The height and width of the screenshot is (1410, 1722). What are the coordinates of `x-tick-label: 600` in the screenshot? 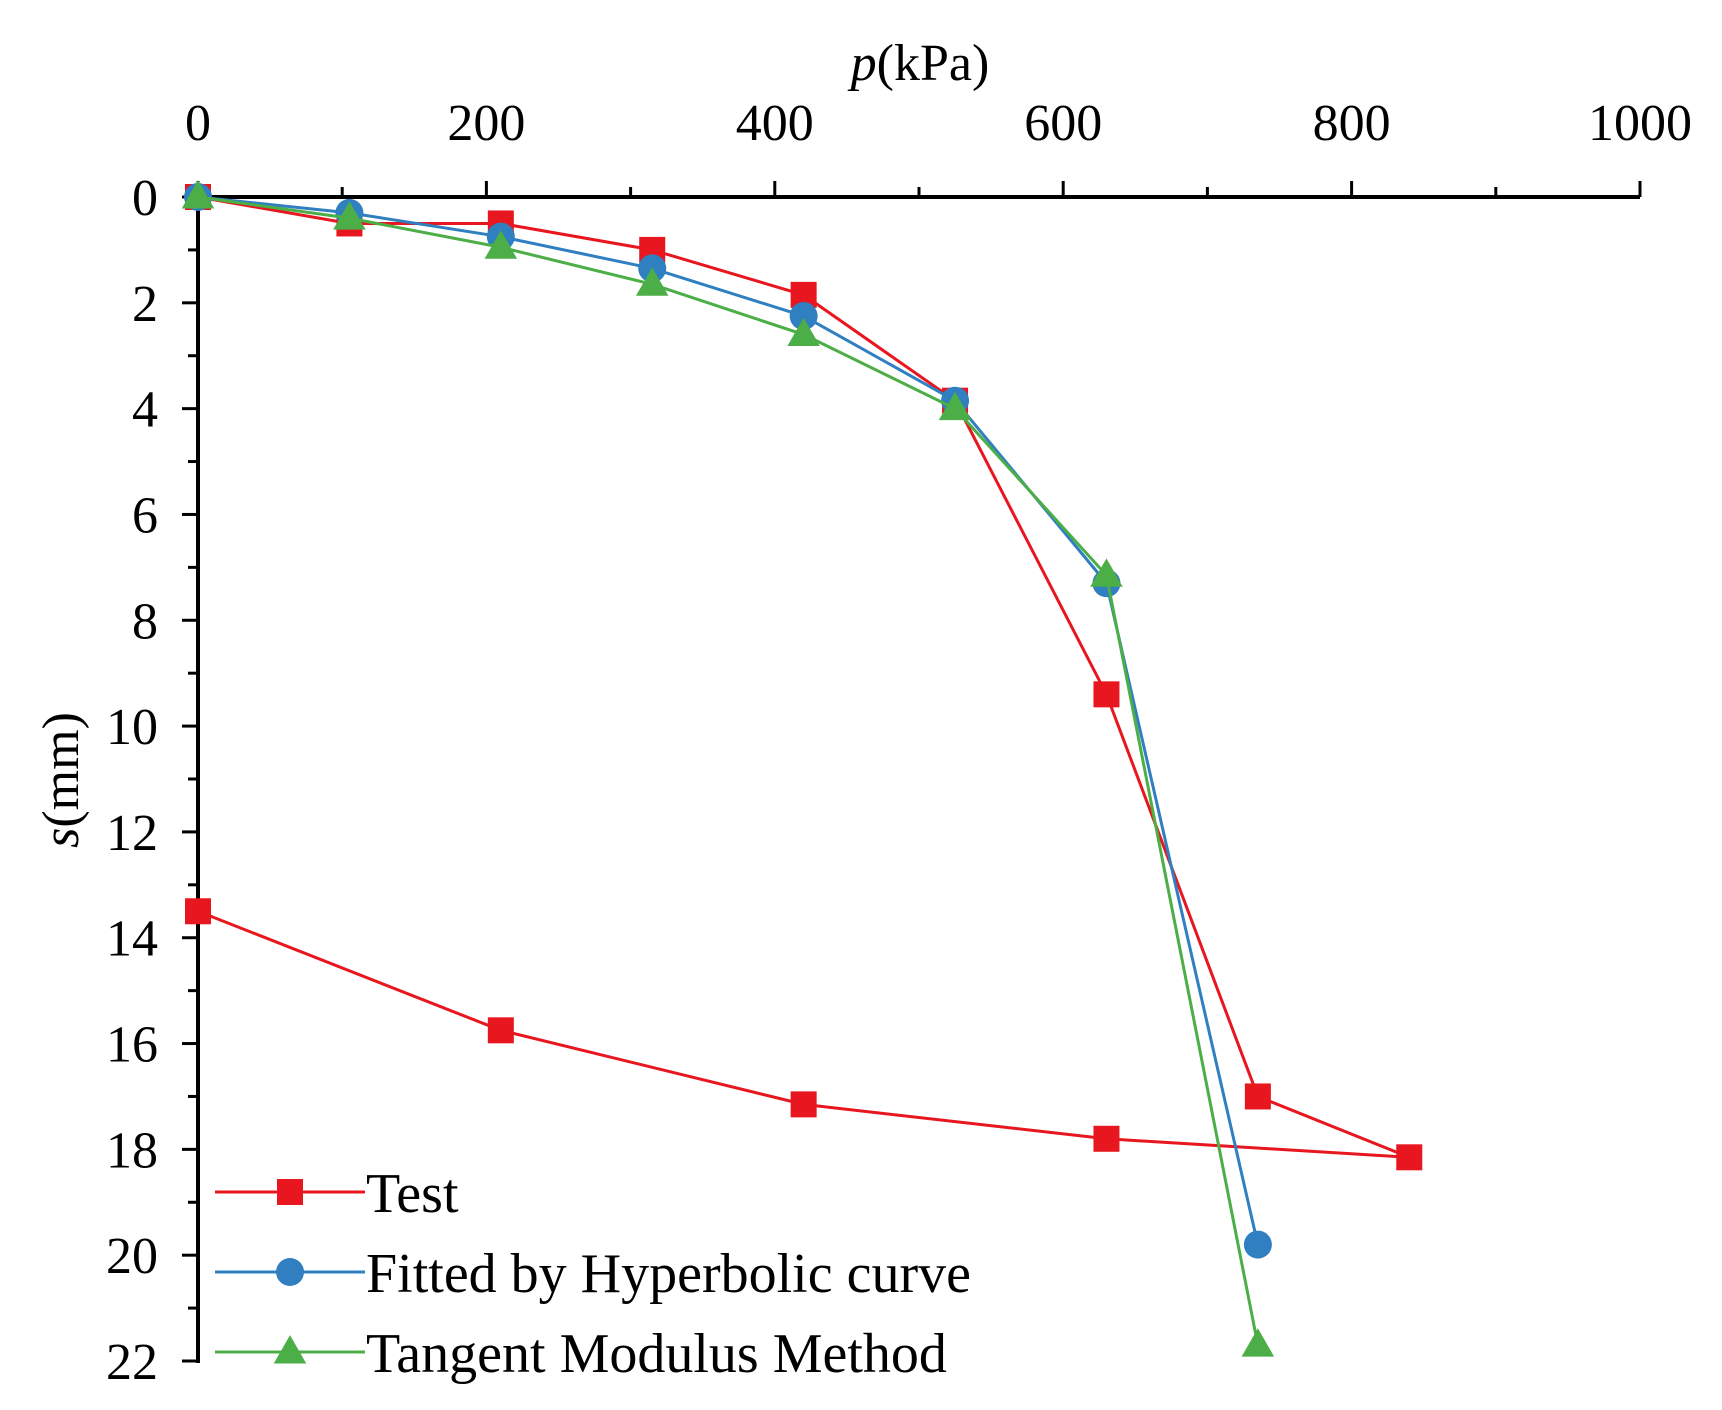 It's located at (1063, 123).